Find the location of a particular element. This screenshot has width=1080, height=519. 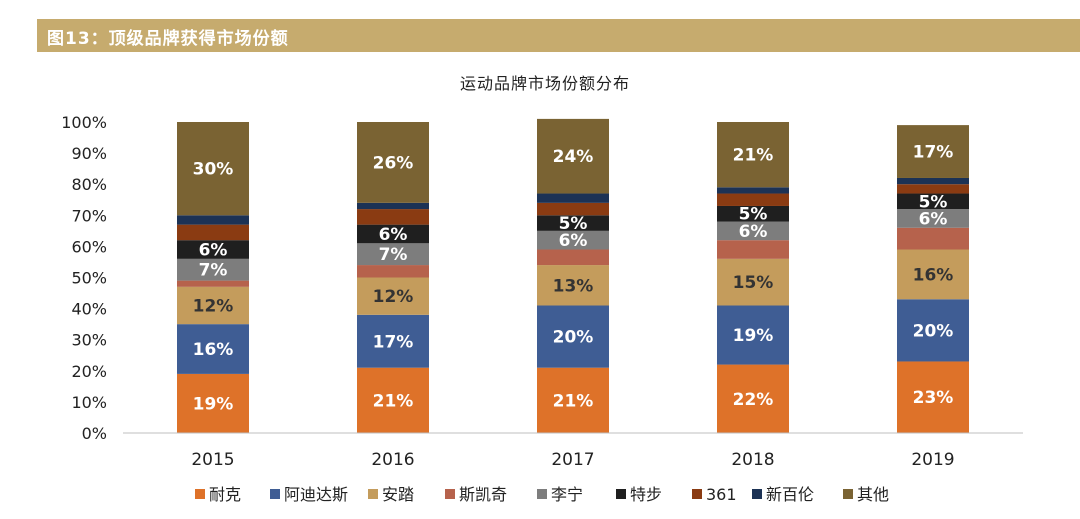

data-label: 15% is located at coordinates (753, 283).